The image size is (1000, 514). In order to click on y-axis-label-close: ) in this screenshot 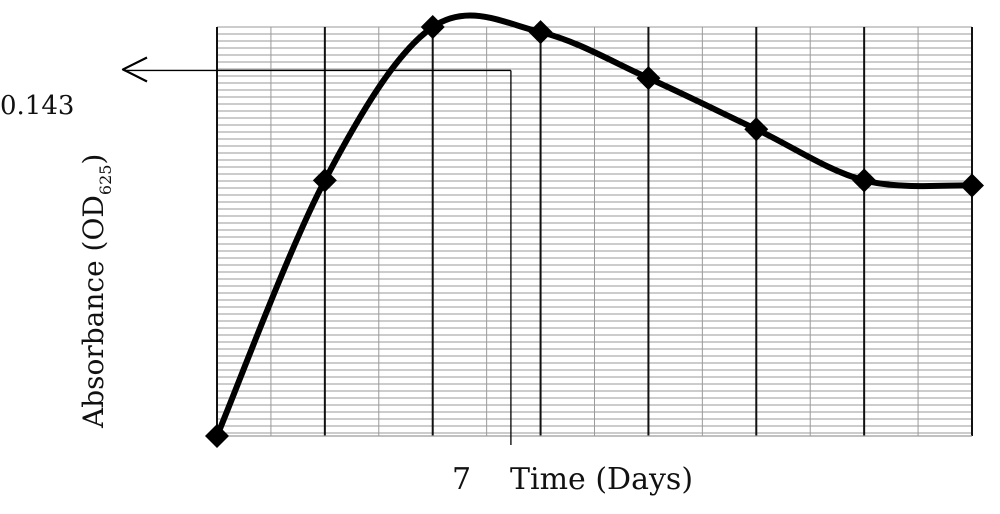, I will do `click(93, 159)`.